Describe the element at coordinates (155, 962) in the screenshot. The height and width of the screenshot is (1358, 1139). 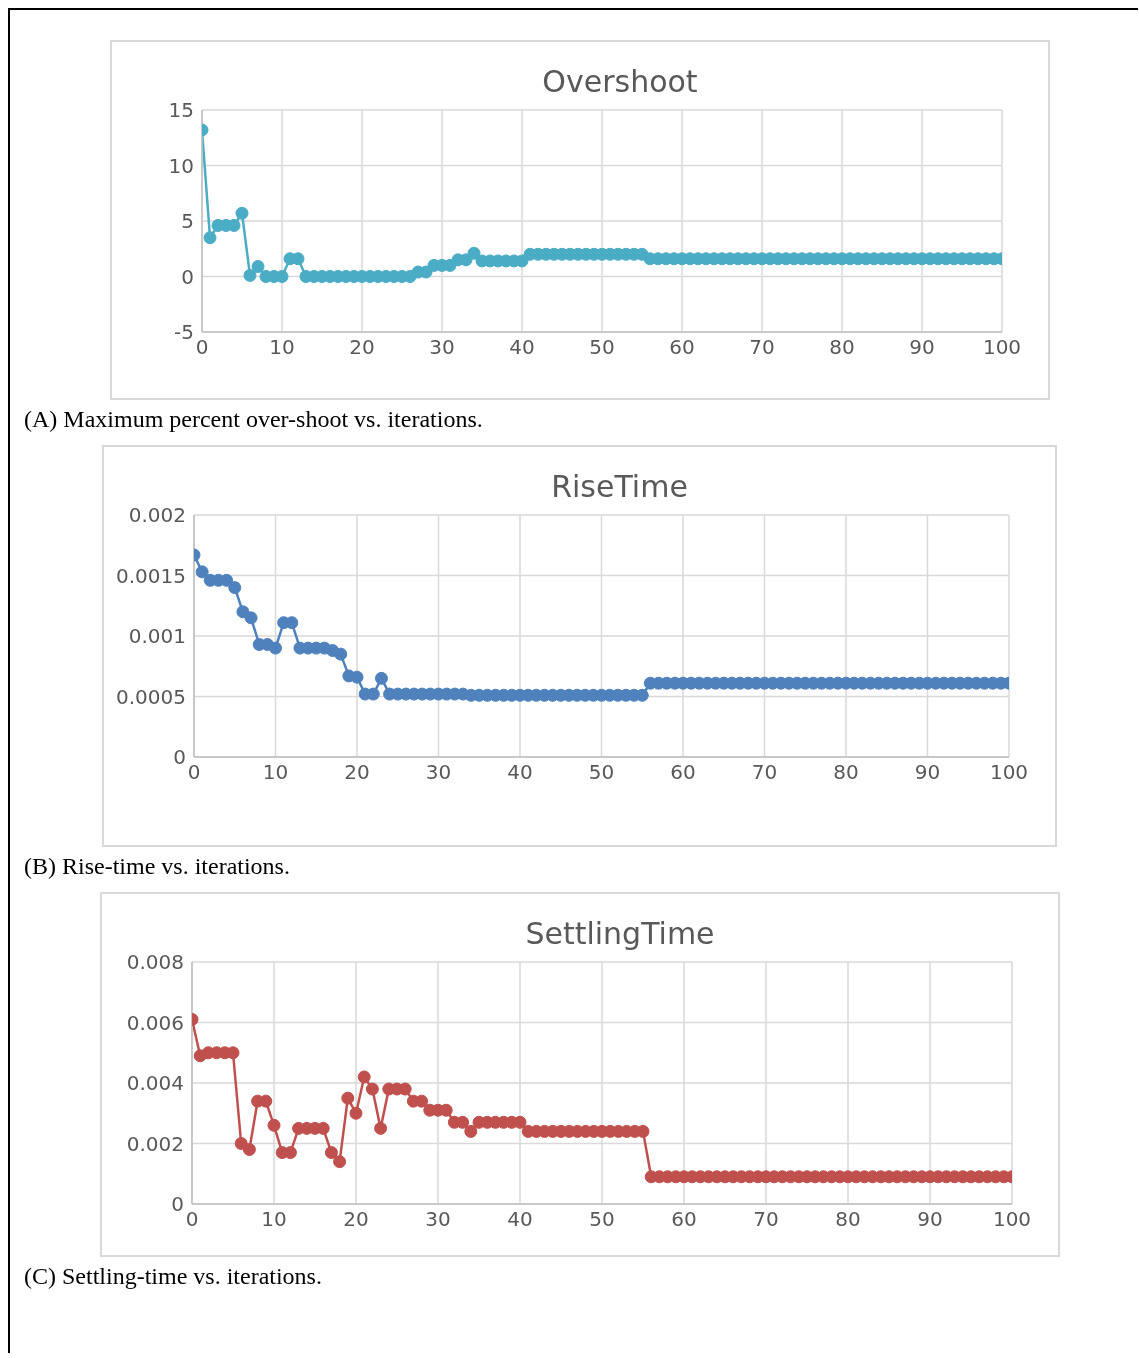
I see `y-tick-label: 0.008` at that location.